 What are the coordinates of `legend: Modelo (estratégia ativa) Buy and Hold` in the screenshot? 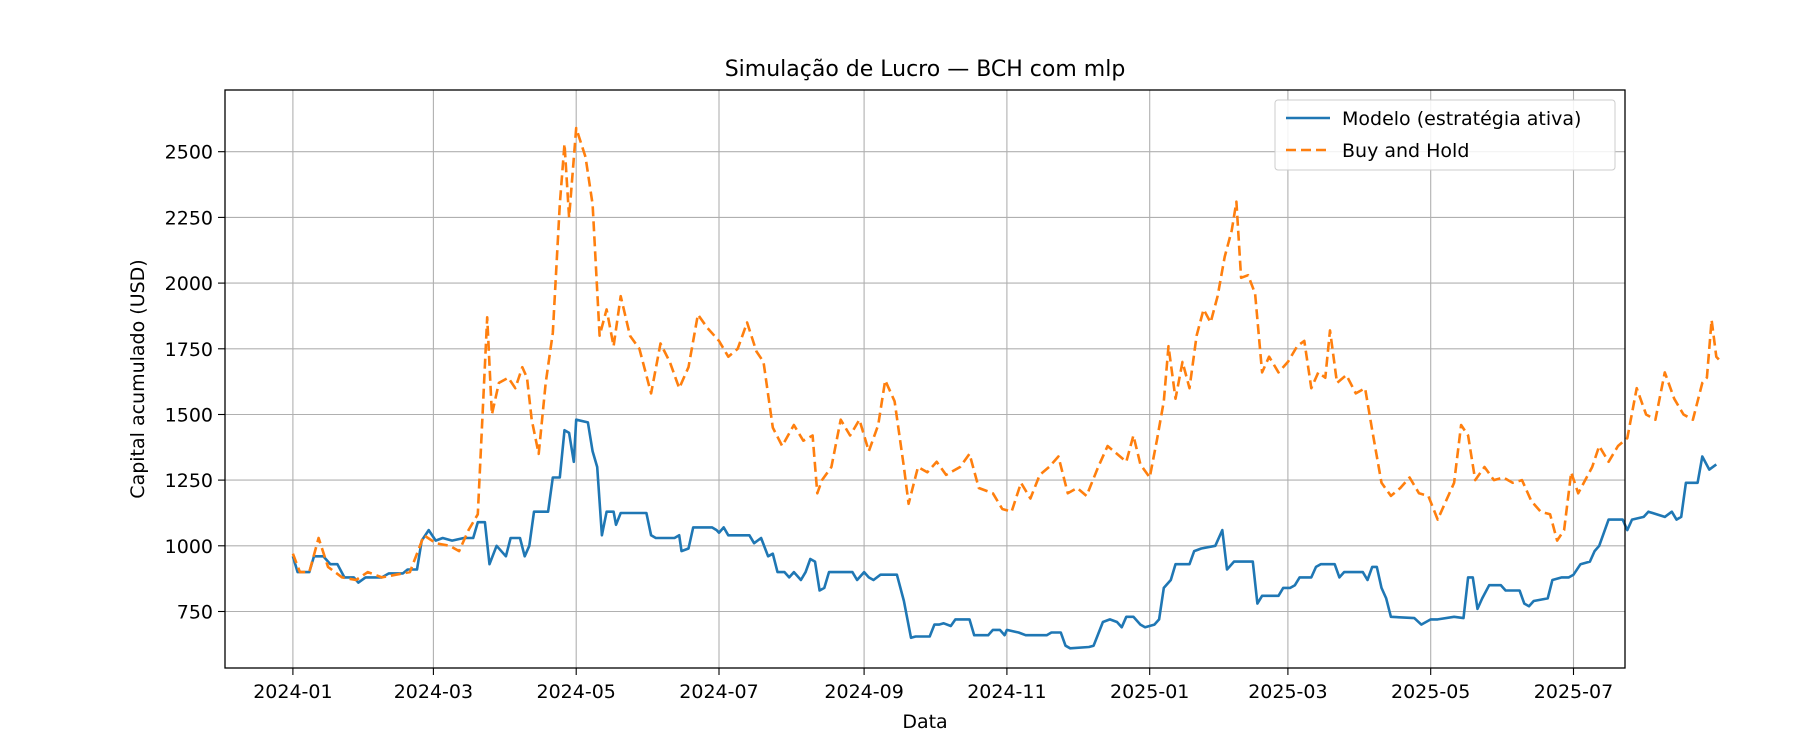 It's located at (1445, 135).